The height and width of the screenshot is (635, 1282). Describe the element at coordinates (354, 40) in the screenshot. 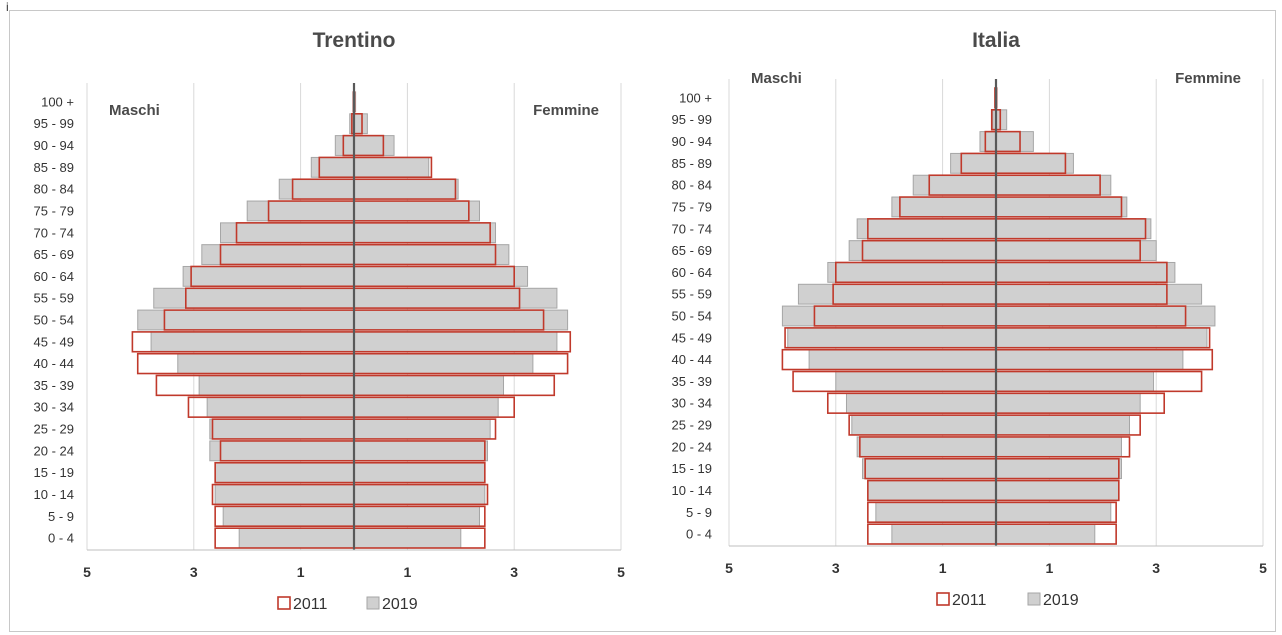

I see `chart-title: Trentino` at that location.